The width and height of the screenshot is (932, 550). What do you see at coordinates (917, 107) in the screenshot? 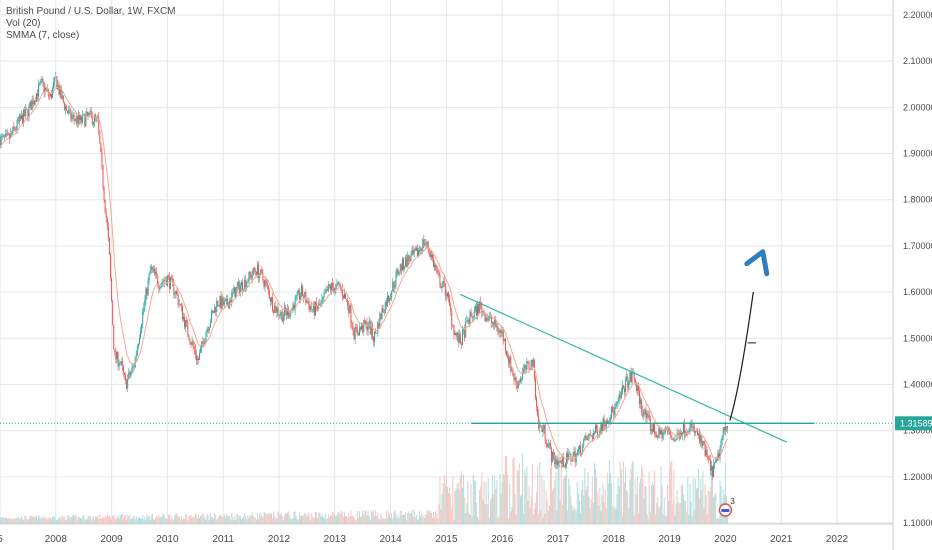
I see `price-tick-label: 2.00000` at bounding box center [917, 107].